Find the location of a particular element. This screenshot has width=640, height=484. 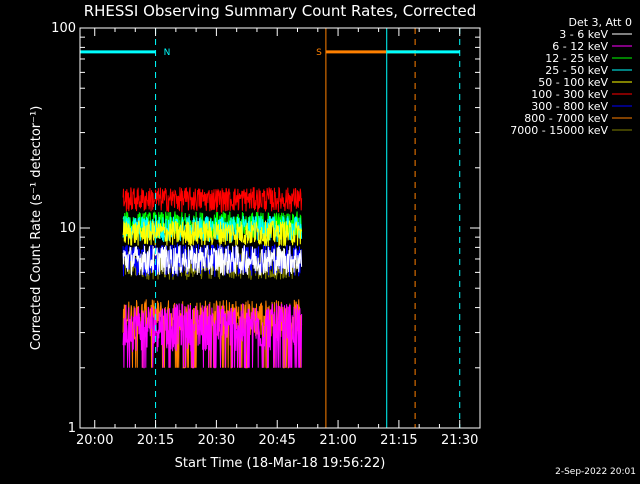

legend-label-3: 25 - 50 keV is located at coordinates (576, 70).